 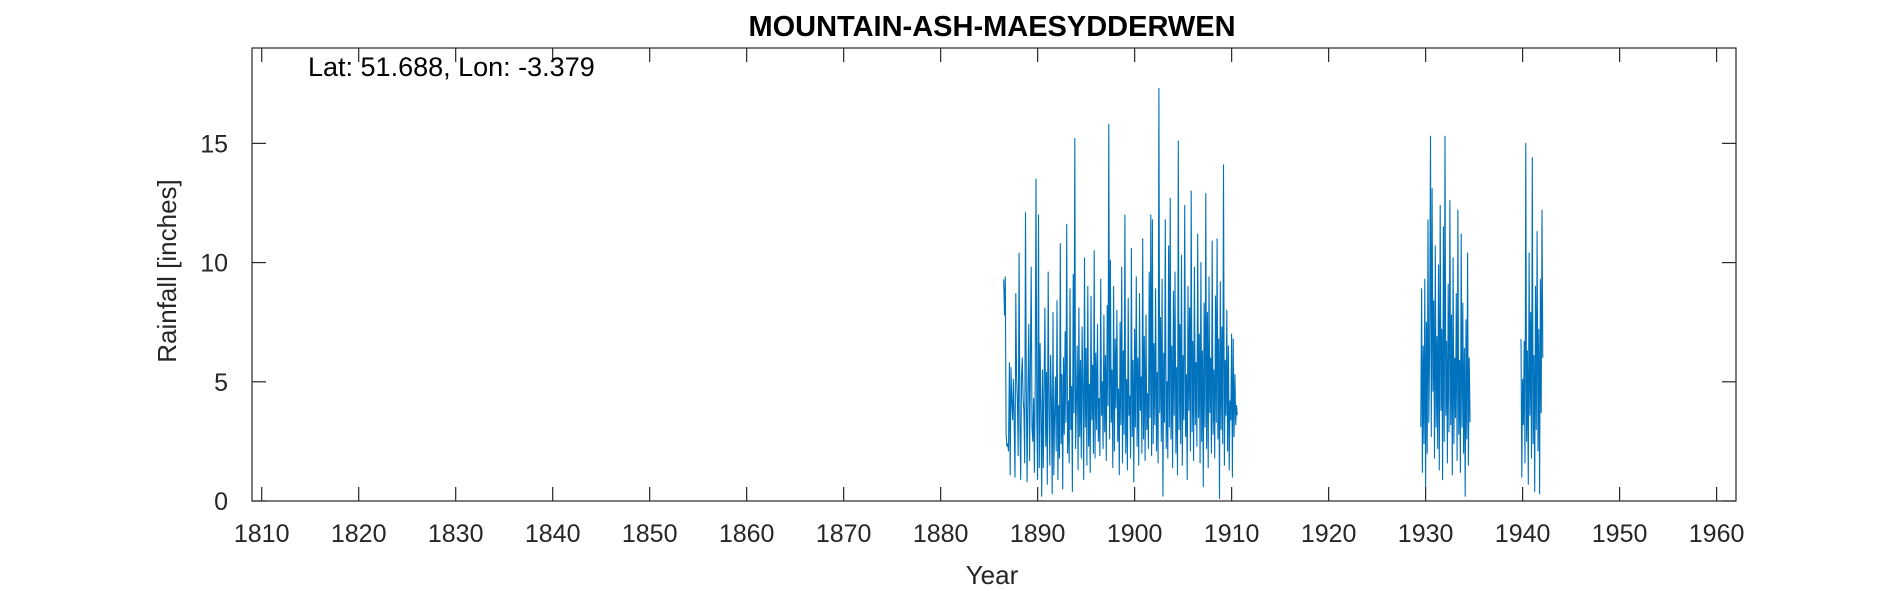 What do you see at coordinates (262, 534) in the screenshot?
I see `x-tick-label: 1810` at bounding box center [262, 534].